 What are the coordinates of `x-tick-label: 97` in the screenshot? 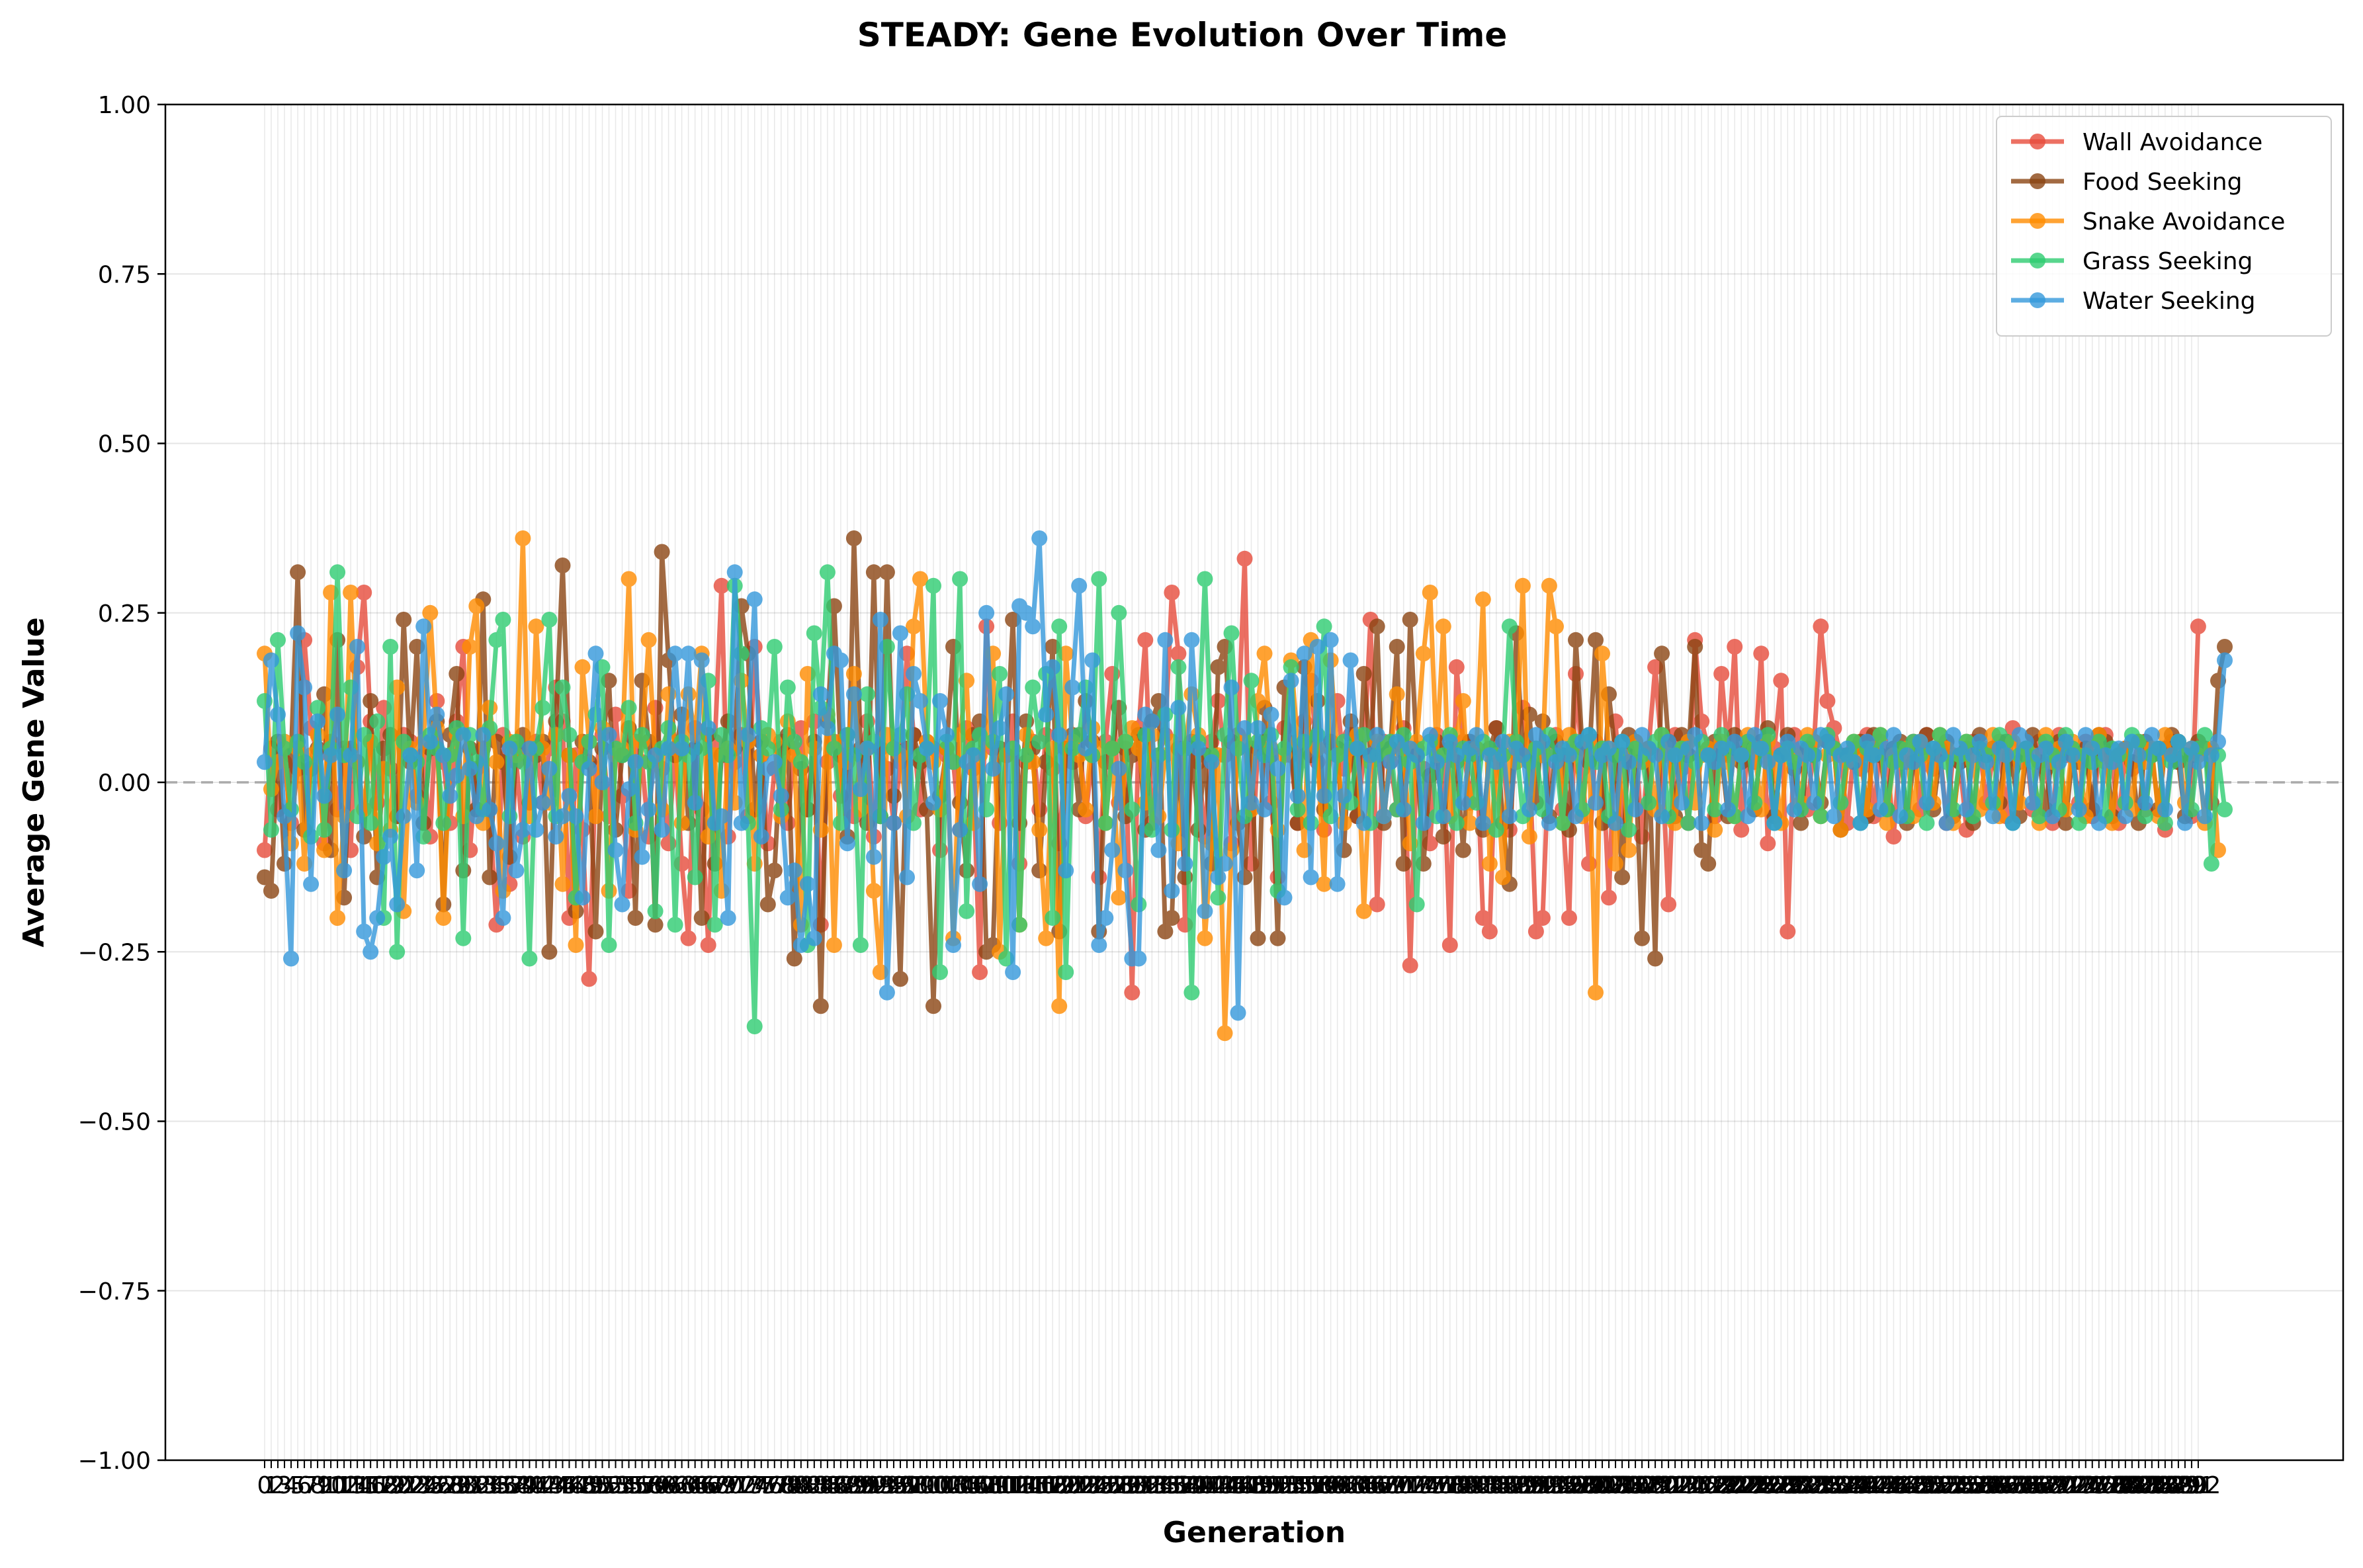 It's located at (907, 1485).